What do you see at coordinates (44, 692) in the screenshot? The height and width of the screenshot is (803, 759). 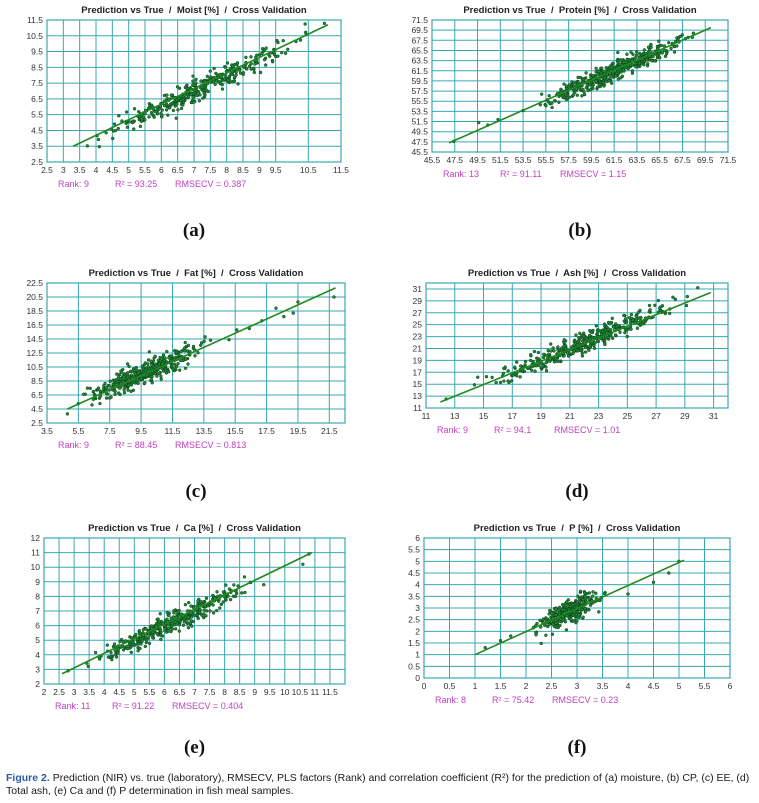 I see `x-tick-label: 2` at bounding box center [44, 692].